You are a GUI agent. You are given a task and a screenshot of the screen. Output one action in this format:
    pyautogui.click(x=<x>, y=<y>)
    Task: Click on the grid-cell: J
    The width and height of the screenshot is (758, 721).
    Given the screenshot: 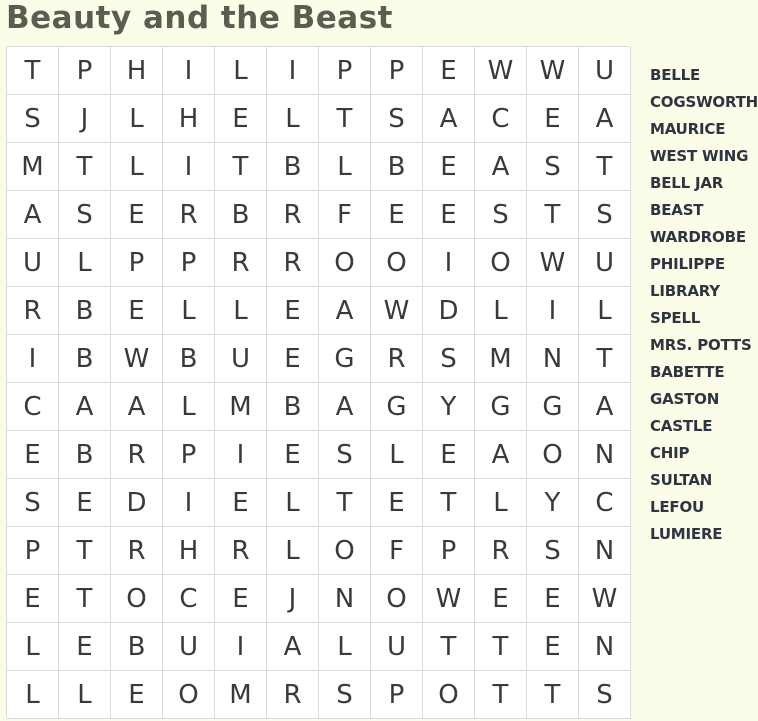 What is the action you would take?
    pyautogui.click(x=85, y=119)
    